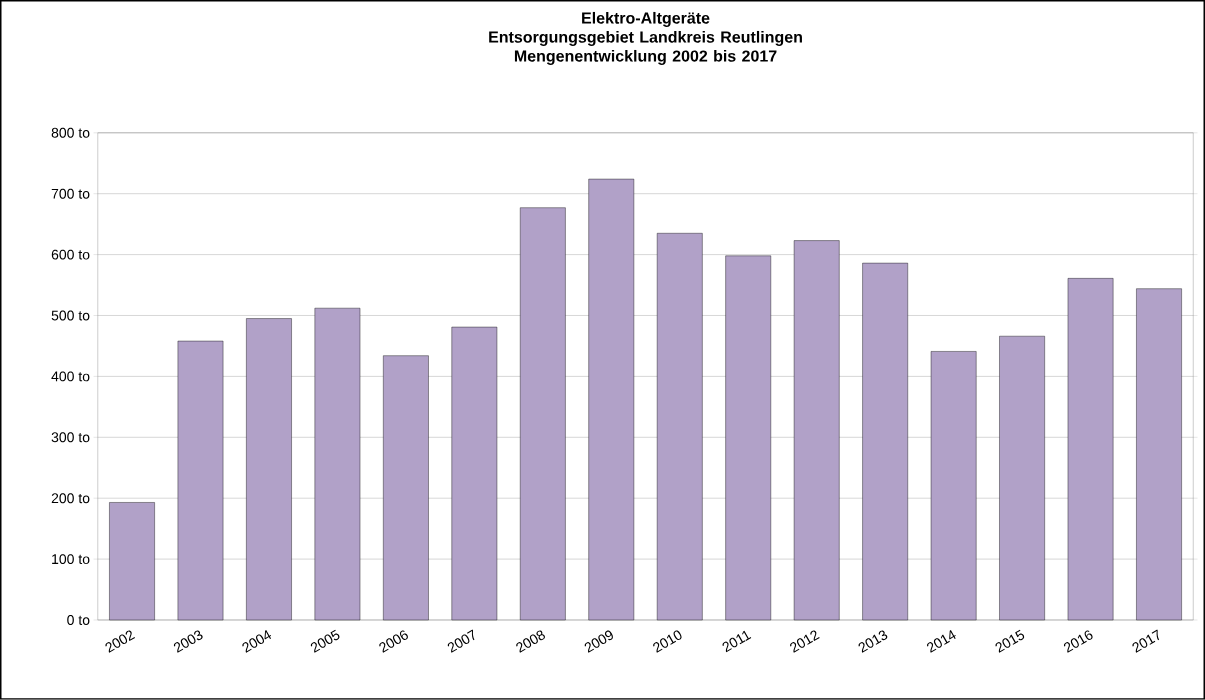  I want to click on x-tick-label: 2017, so click(1146, 641).